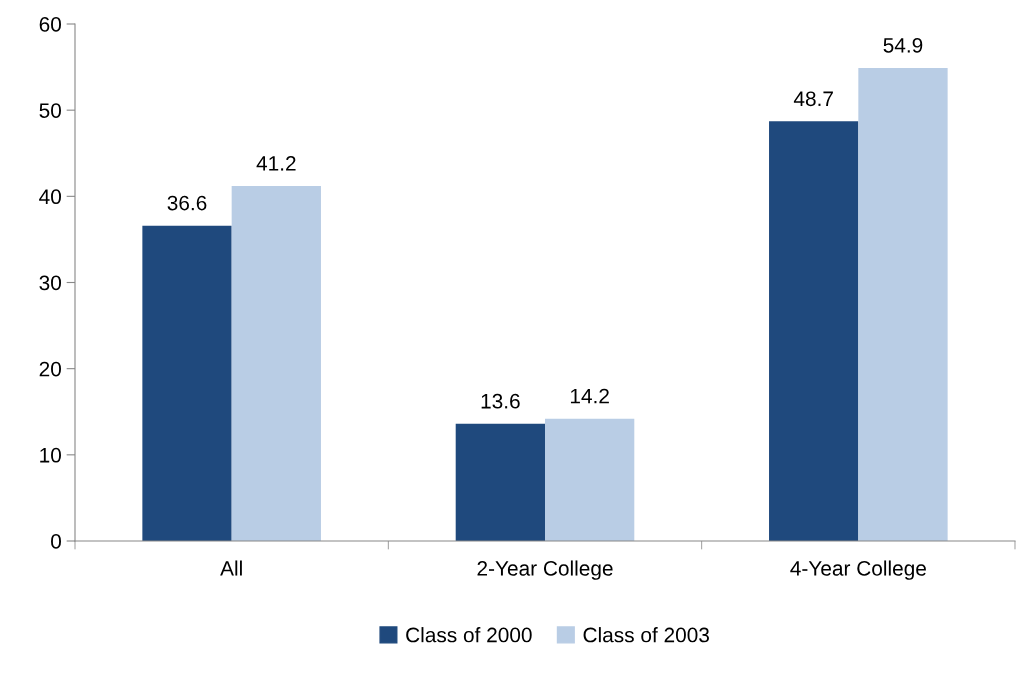  Describe the element at coordinates (231, 568) in the screenshot. I see `x-tick-label: All` at that location.